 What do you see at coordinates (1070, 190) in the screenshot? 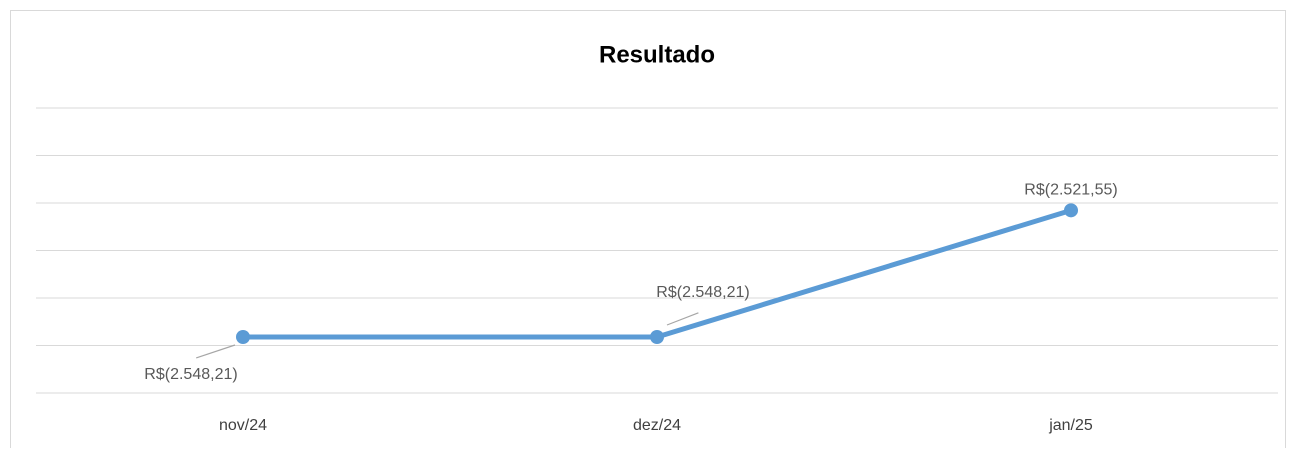
I see `data-label: R$(2.521,55)` at bounding box center [1070, 190].